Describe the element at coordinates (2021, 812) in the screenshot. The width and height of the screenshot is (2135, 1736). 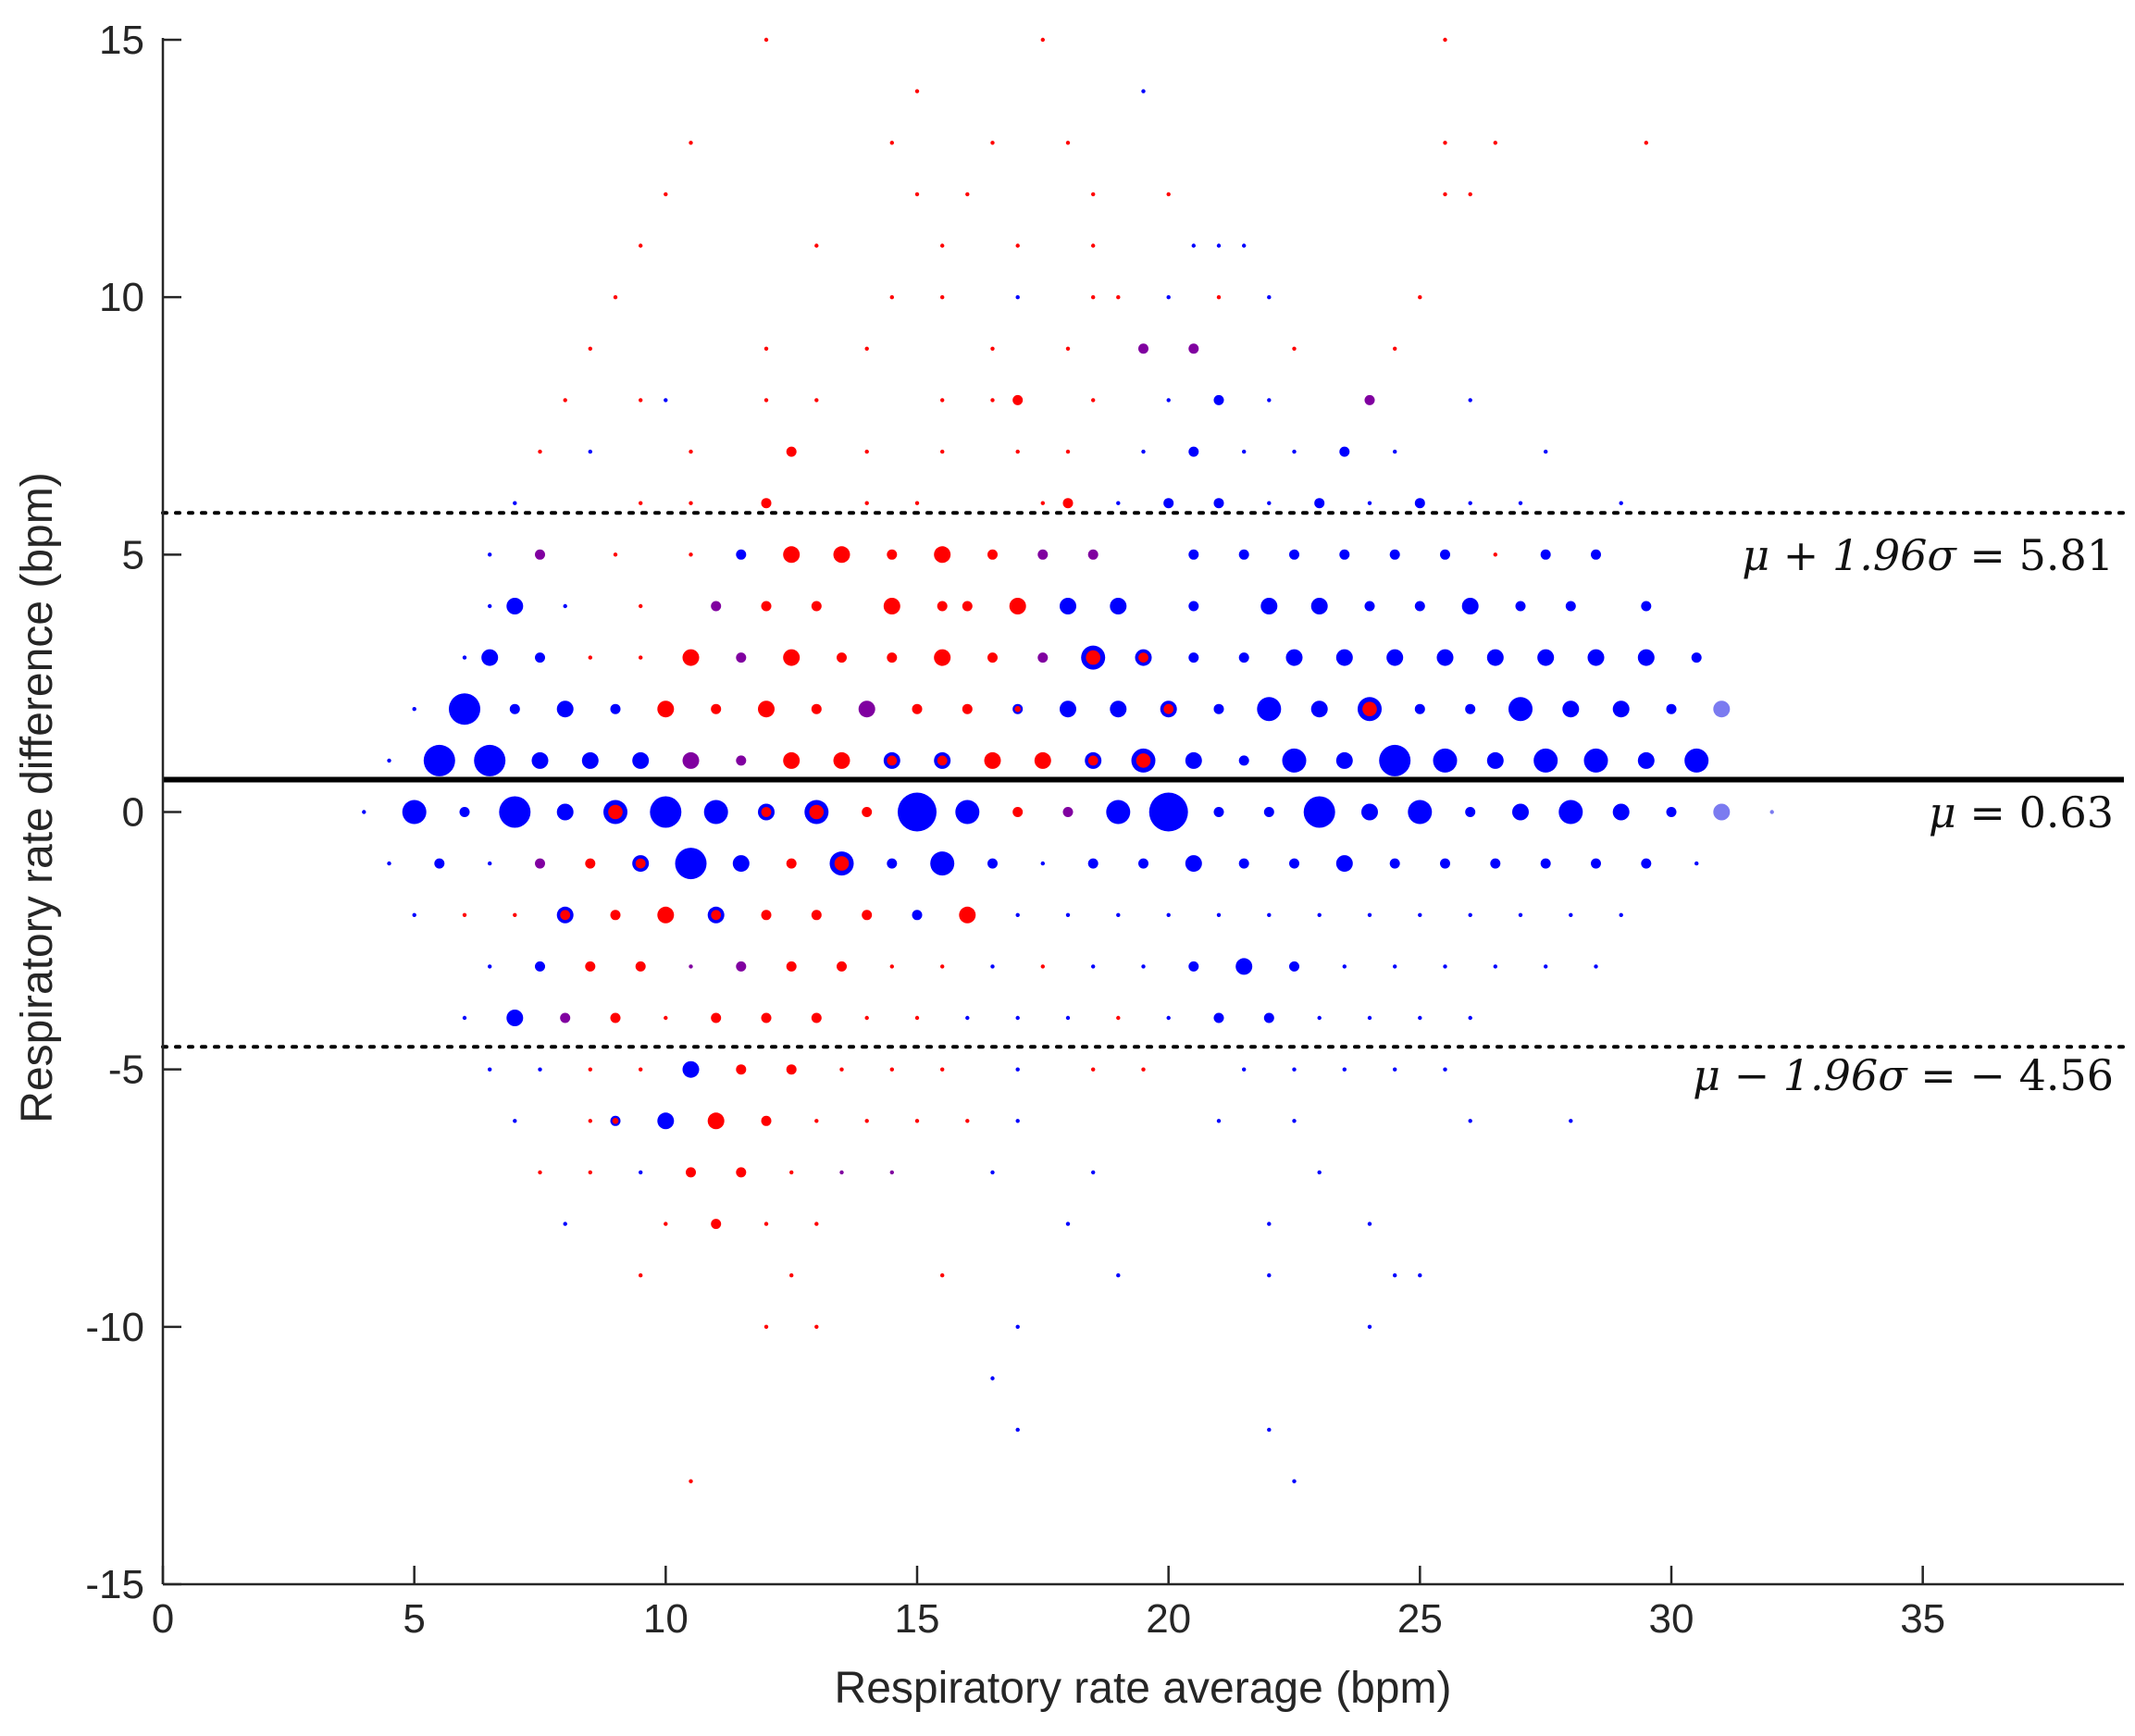
I see `mean-label: μ = 0.63` at that location.